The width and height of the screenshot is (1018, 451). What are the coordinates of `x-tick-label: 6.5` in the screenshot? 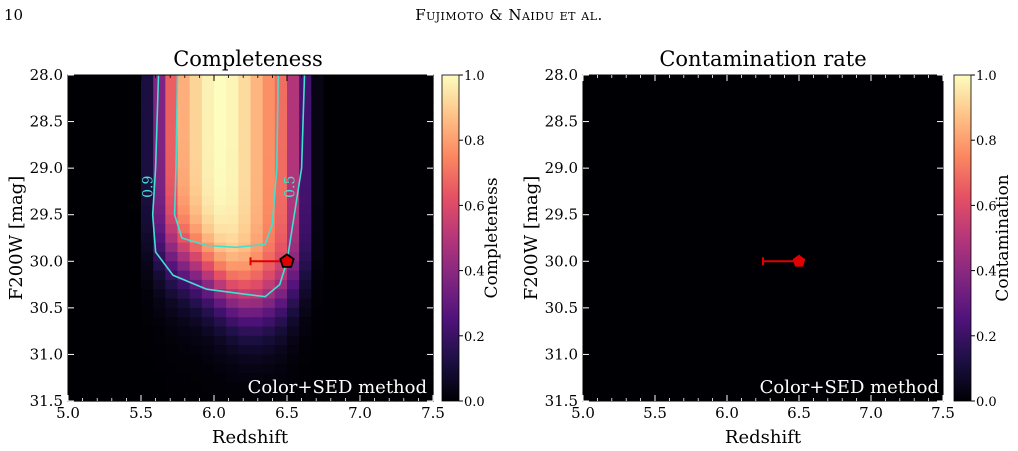 It's located at (799, 413).